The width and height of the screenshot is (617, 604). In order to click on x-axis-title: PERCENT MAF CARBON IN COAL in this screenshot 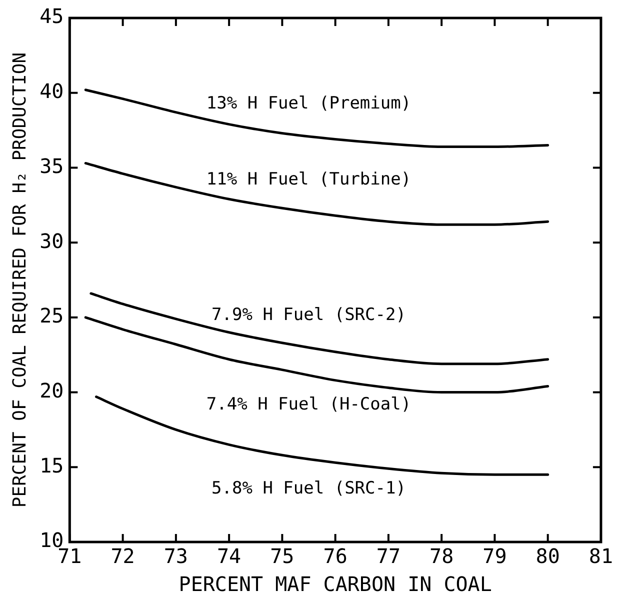, I will do `click(335, 584)`.